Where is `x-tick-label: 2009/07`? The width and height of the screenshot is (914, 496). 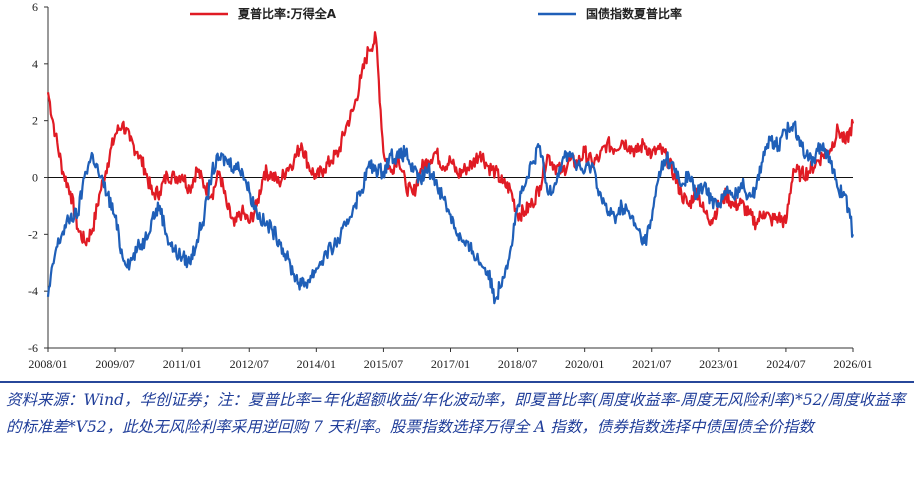
x-tick-label: 2009/07 is located at coordinates (114, 364).